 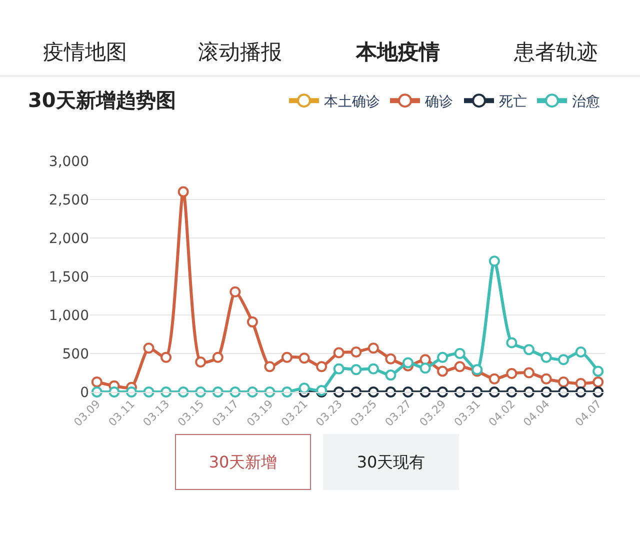 What do you see at coordinates (75, 354) in the screenshot?
I see `y-tick-label: 500` at bounding box center [75, 354].